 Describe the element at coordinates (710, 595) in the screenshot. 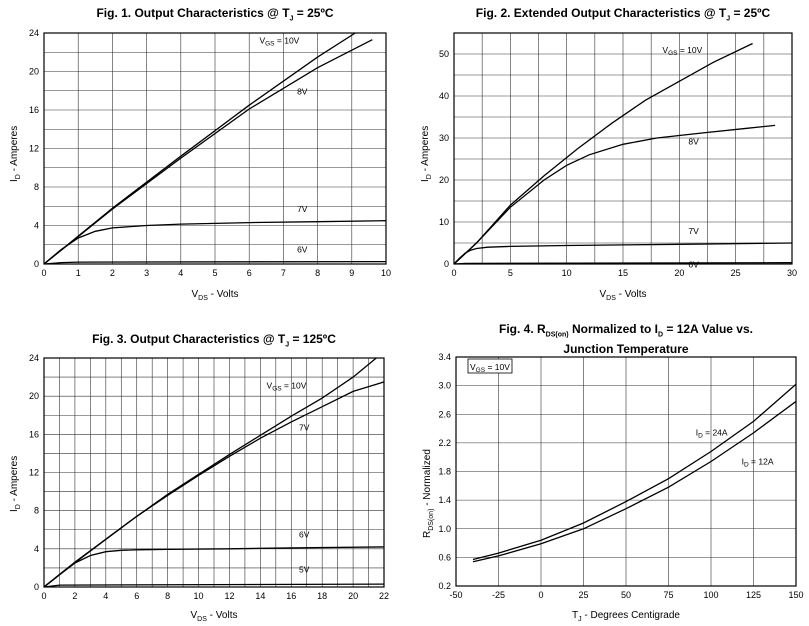

I see `x-tick-label: 100` at that location.